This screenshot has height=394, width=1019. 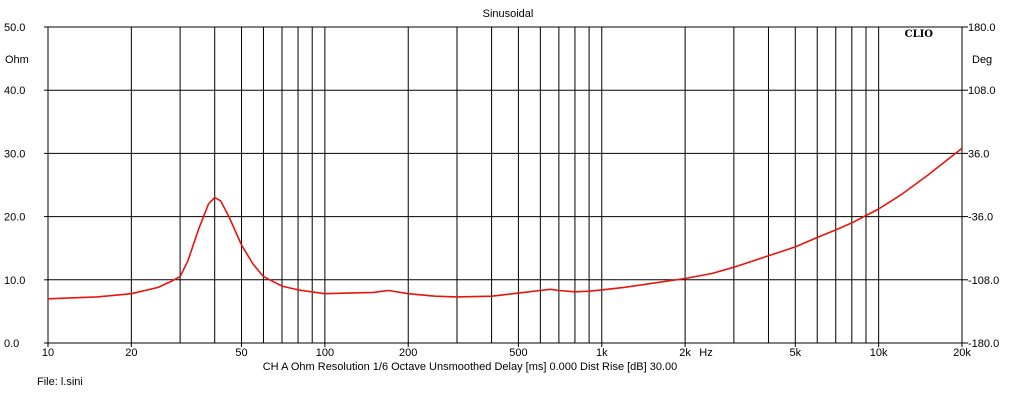 What do you see at coordinates (982, 91) in the screenshot?
I see `right-tick-label: 108.0` at bounding box center [982, 91].